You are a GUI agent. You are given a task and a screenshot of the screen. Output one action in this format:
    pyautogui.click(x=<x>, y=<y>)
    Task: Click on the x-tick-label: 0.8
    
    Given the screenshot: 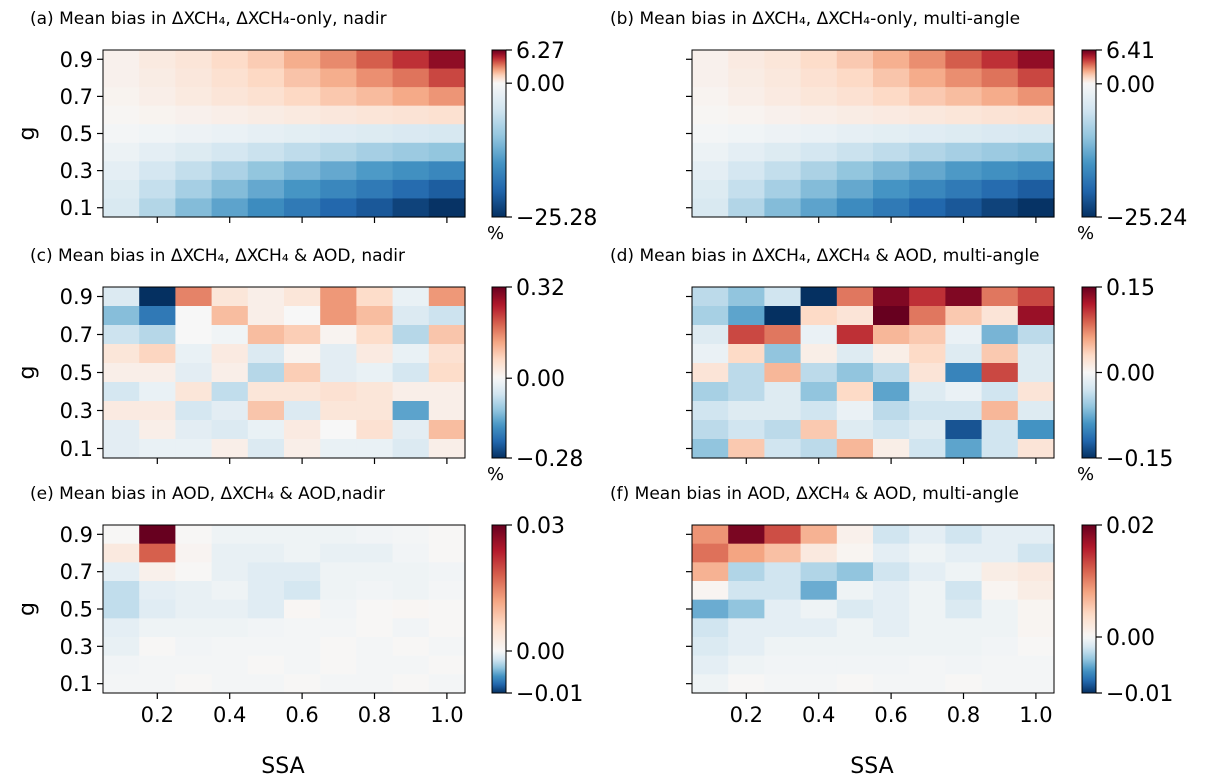 What is the action you would take?
    pyautogui.click(x=963, y=715)
    